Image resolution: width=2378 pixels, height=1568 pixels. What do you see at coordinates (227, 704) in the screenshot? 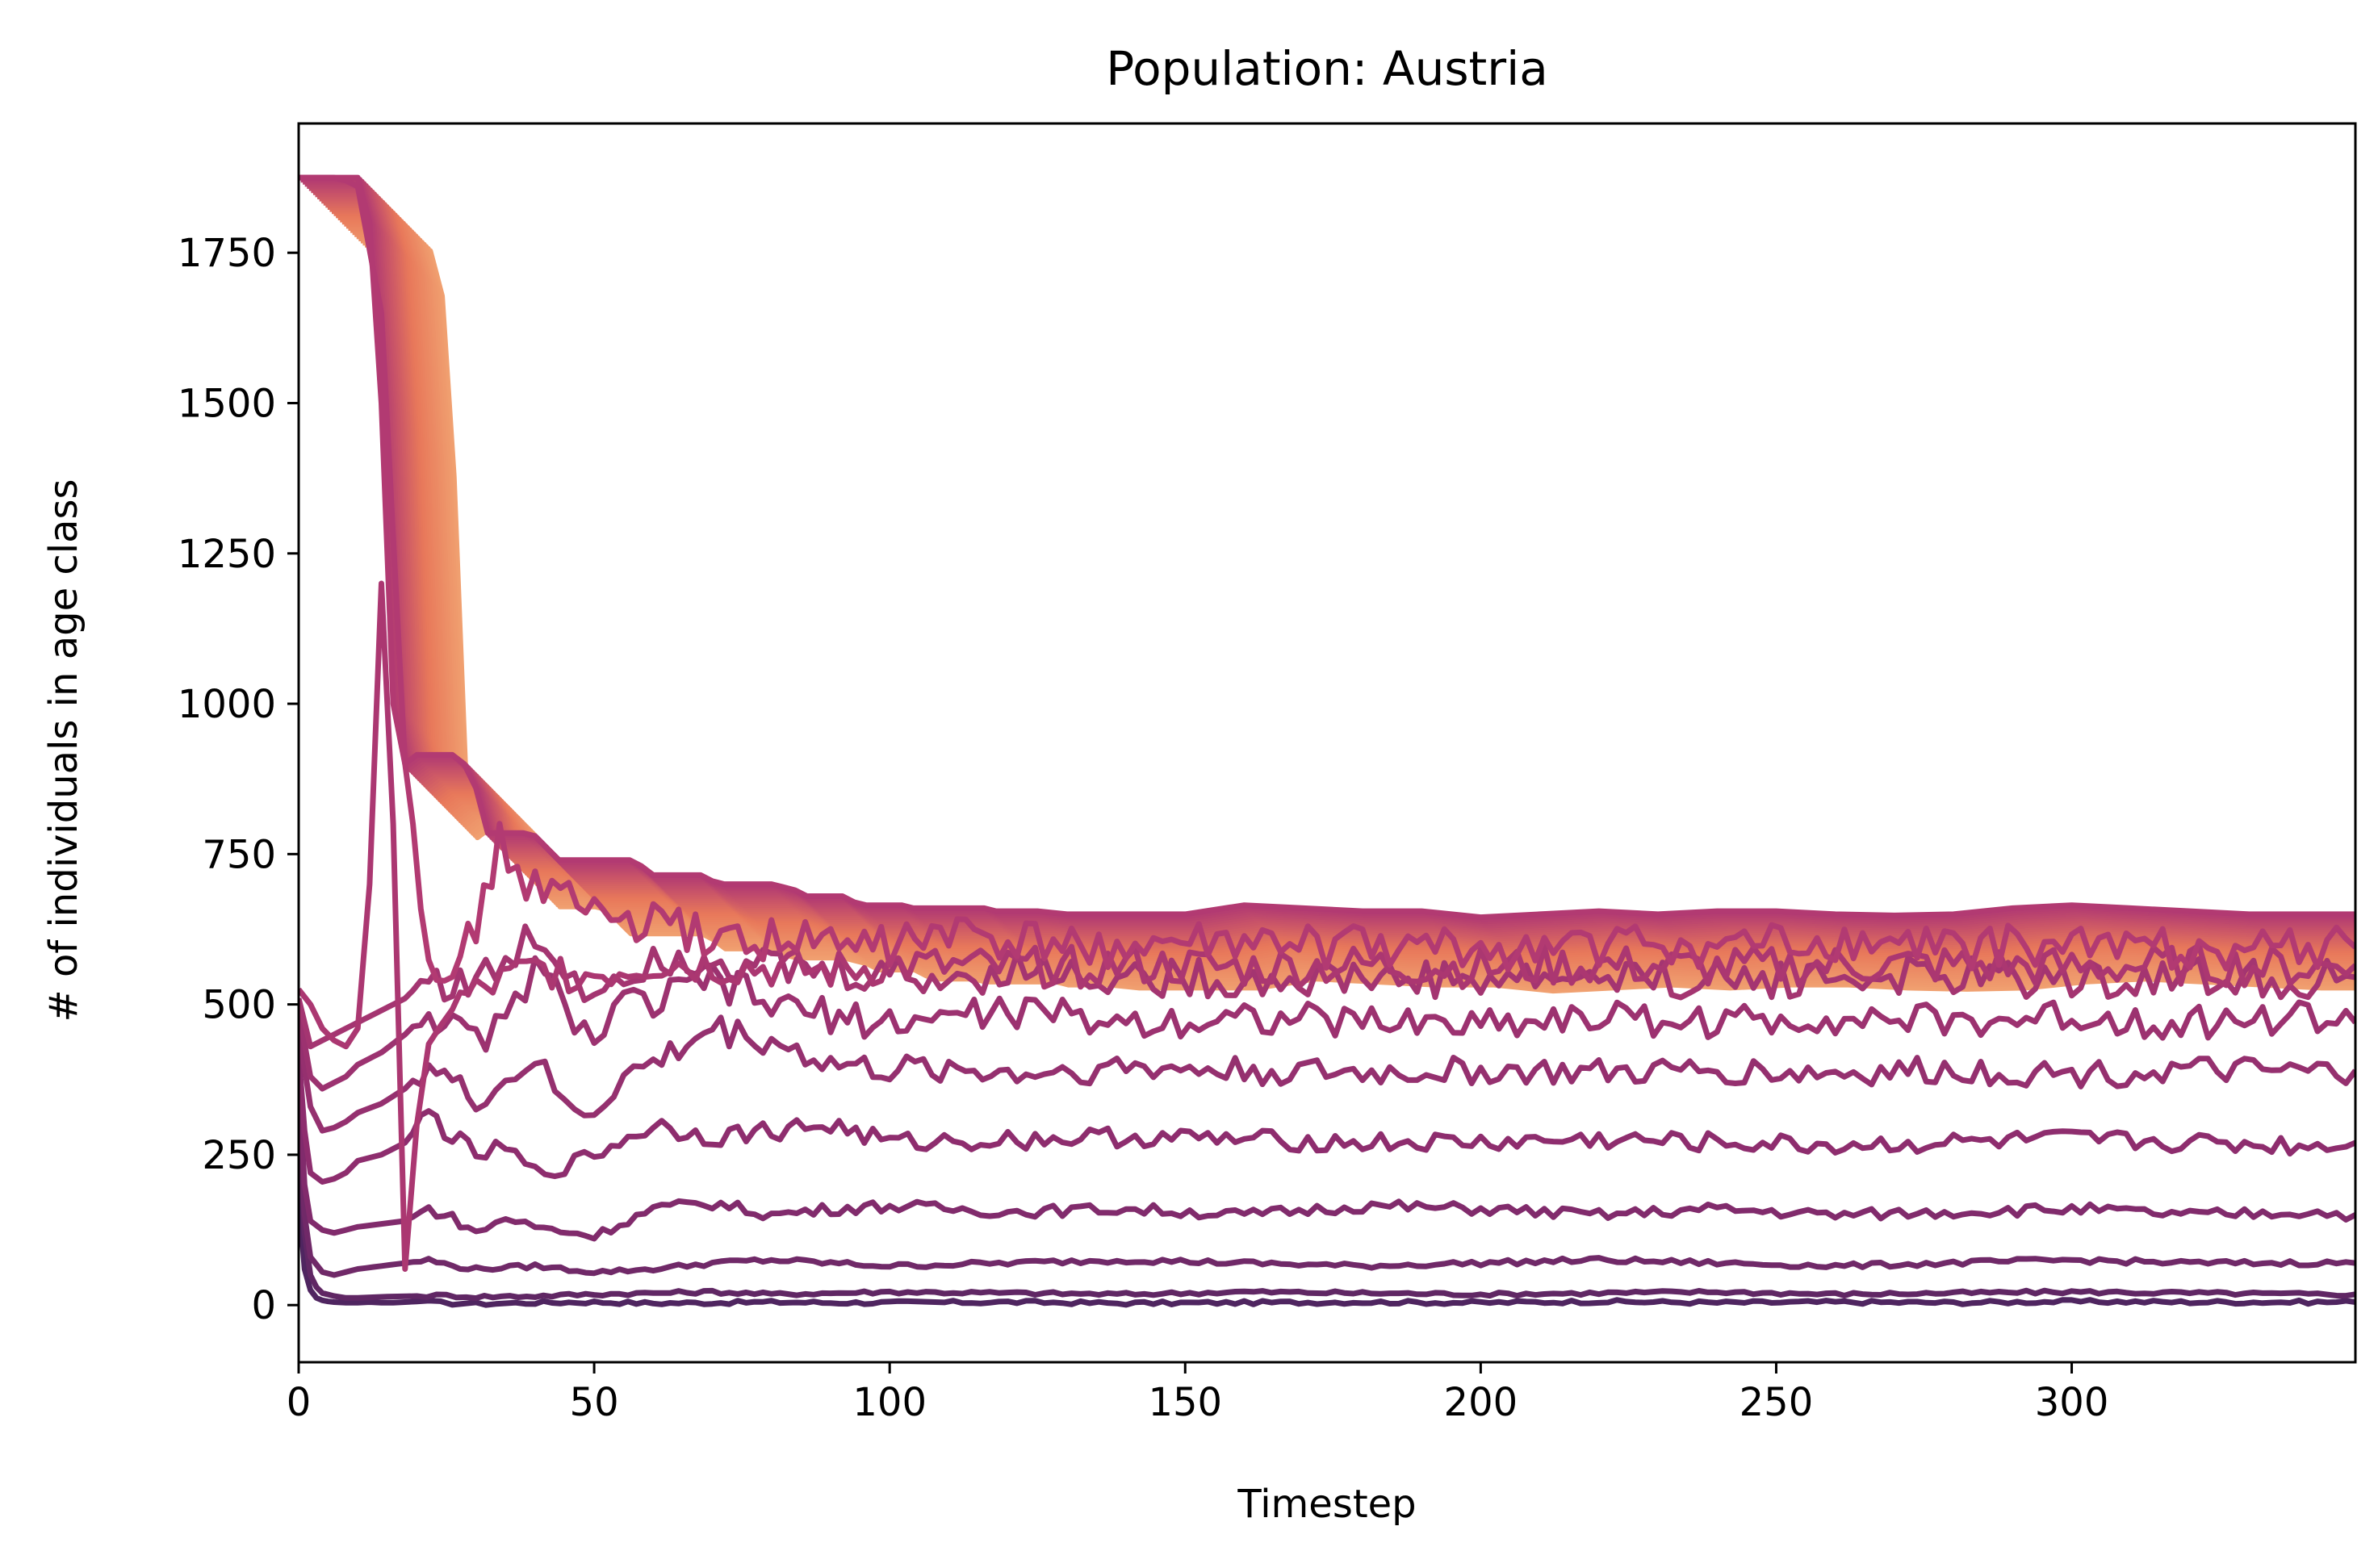
I see `y-tick-label: 1000` at bounding box center [227, 704].